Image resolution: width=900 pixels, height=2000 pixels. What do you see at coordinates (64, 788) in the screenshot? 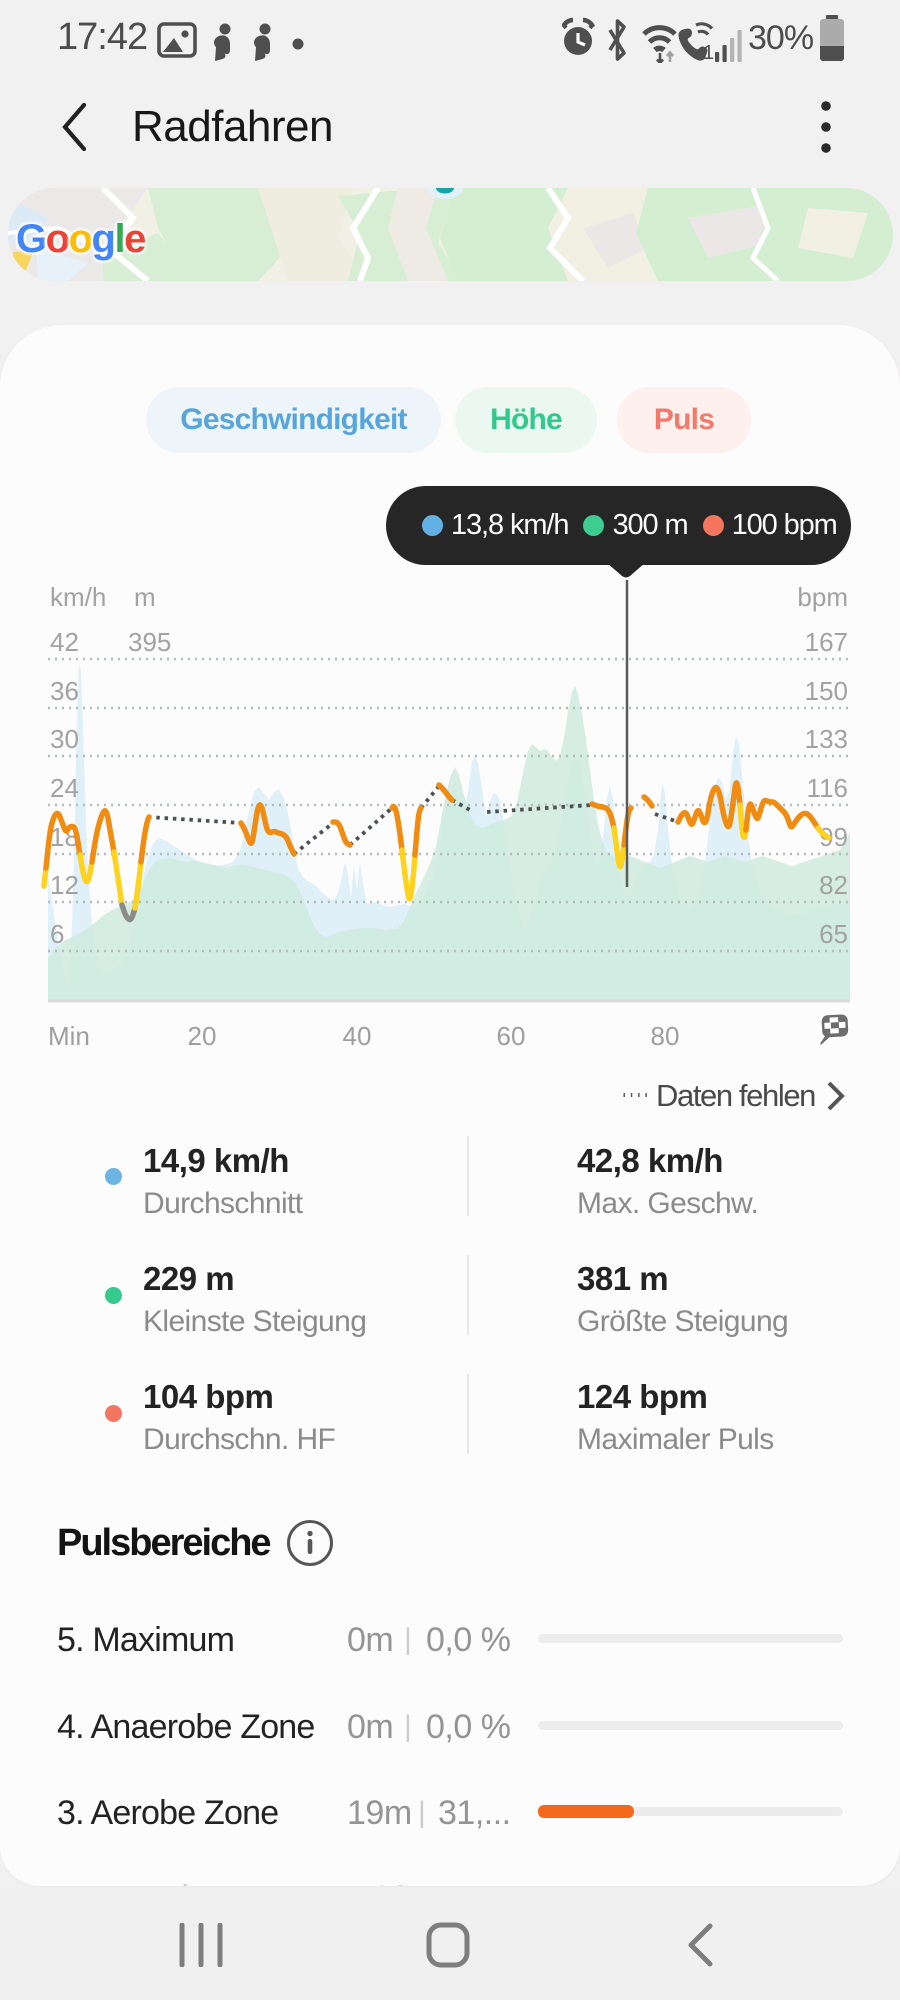
I see `svg-text: 24` at bounding box center [64, 788].